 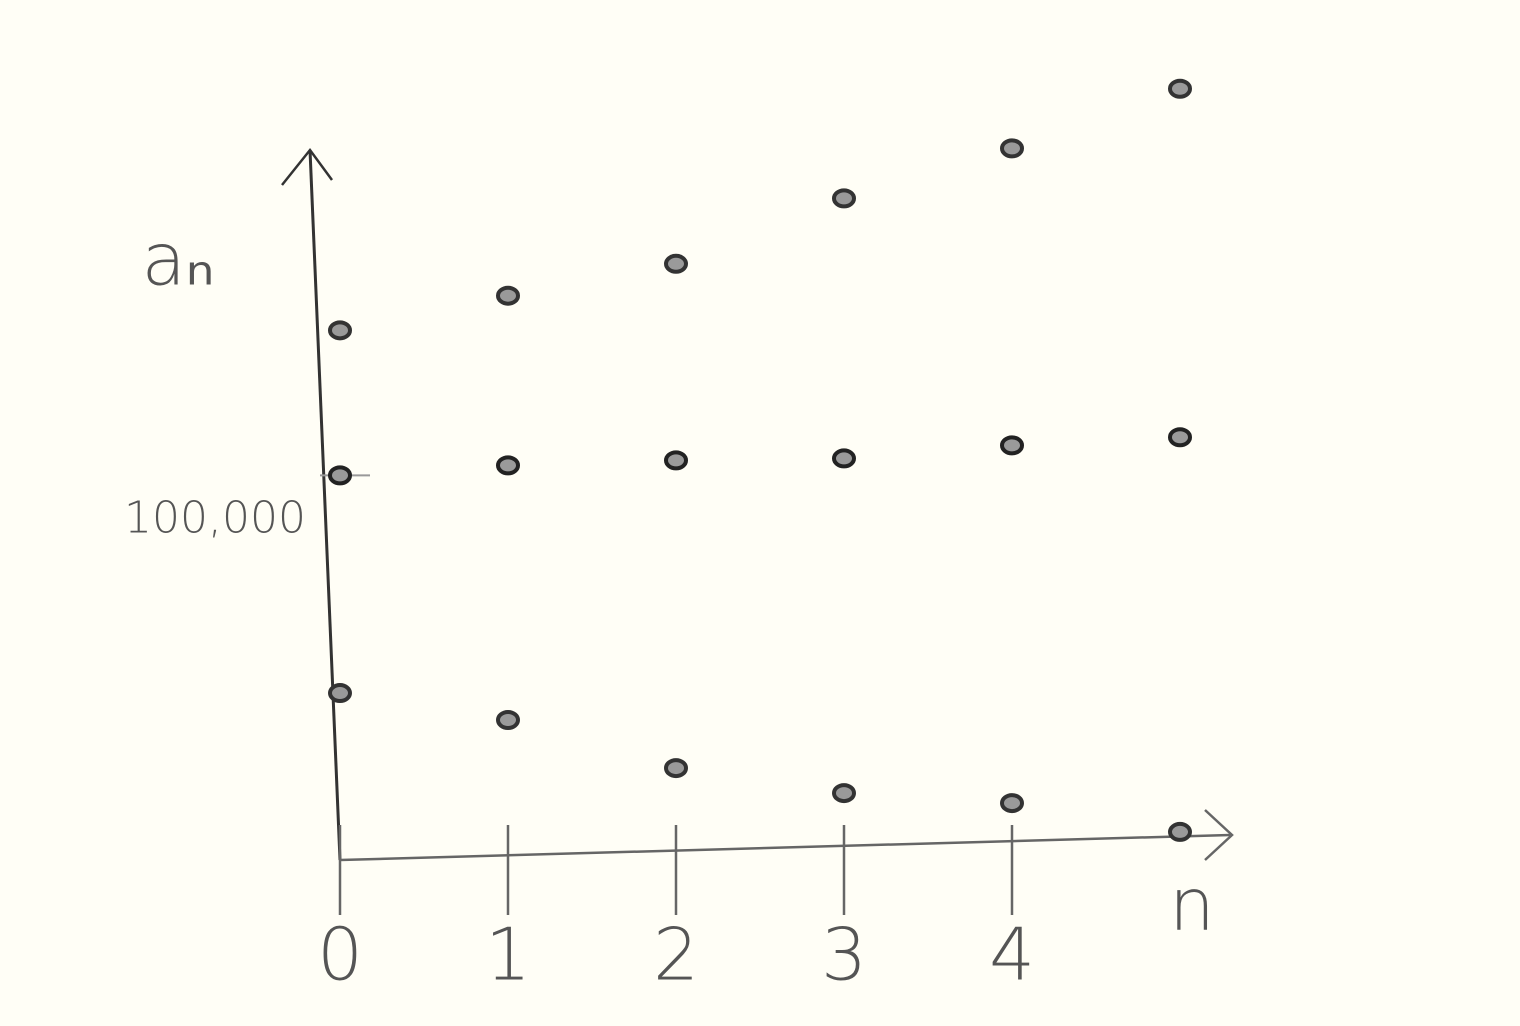 What do you see at coordinates (178, 260) in the screenshot?
I see `y-axis-label: aₙ` at bounding box center [178, 260].